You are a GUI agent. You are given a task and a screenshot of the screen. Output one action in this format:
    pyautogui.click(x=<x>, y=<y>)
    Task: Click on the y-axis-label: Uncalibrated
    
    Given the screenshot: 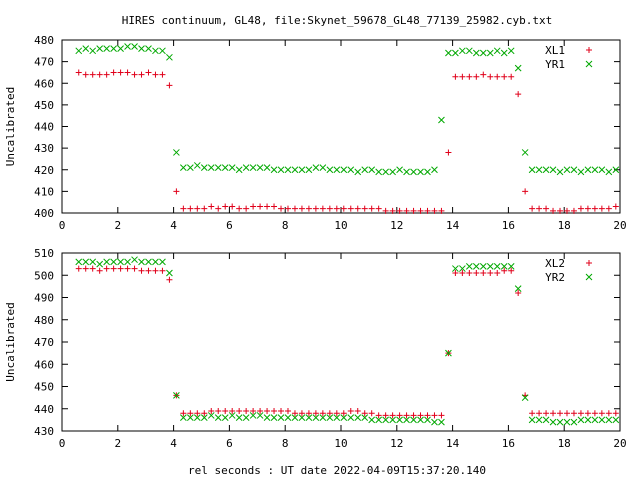 What is the action you would take?
    pyautogui.click(x=10, y=341)
    